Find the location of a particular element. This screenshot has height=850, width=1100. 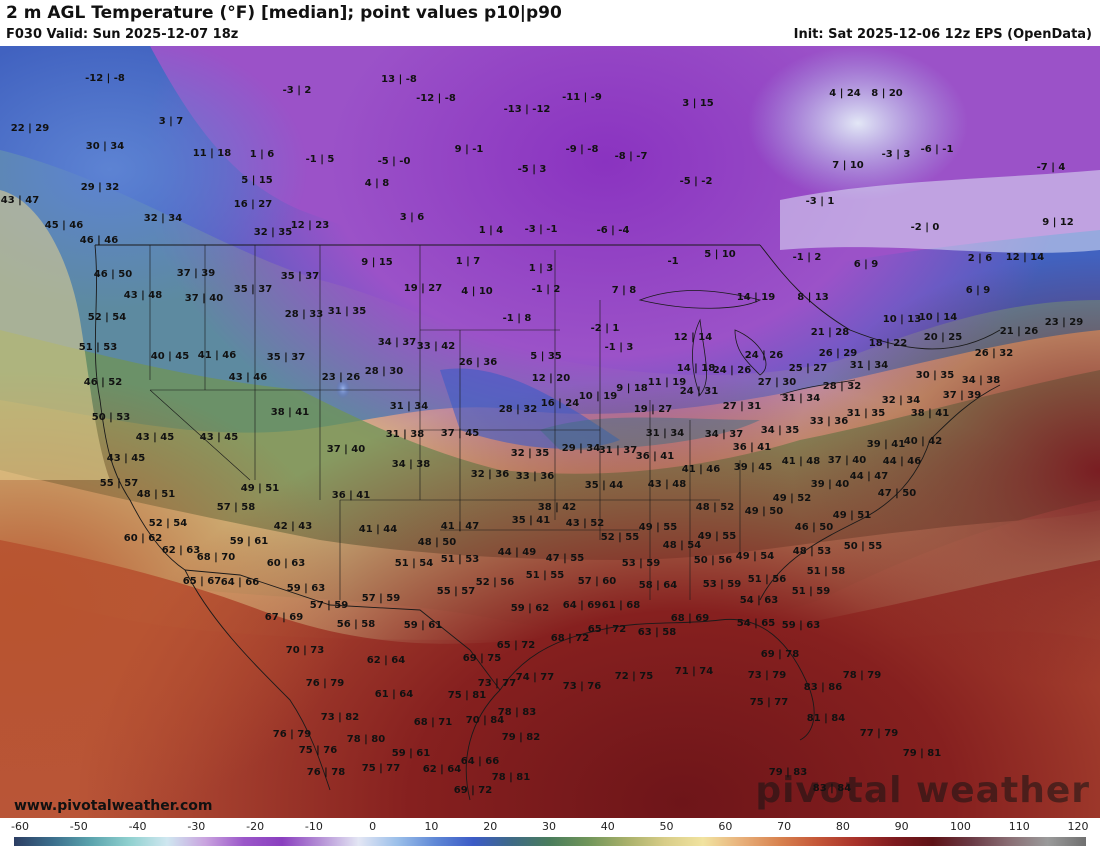

us-pacific-coast is located at coordinates (140, 407).